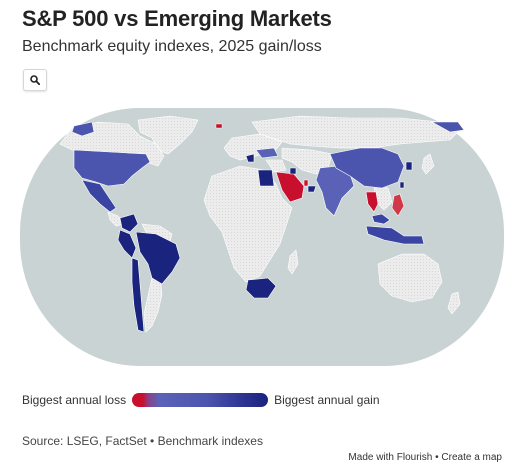 The width and height of the screenshot is (520, 466). I want to click on region-south-korea, so click(409, 166).